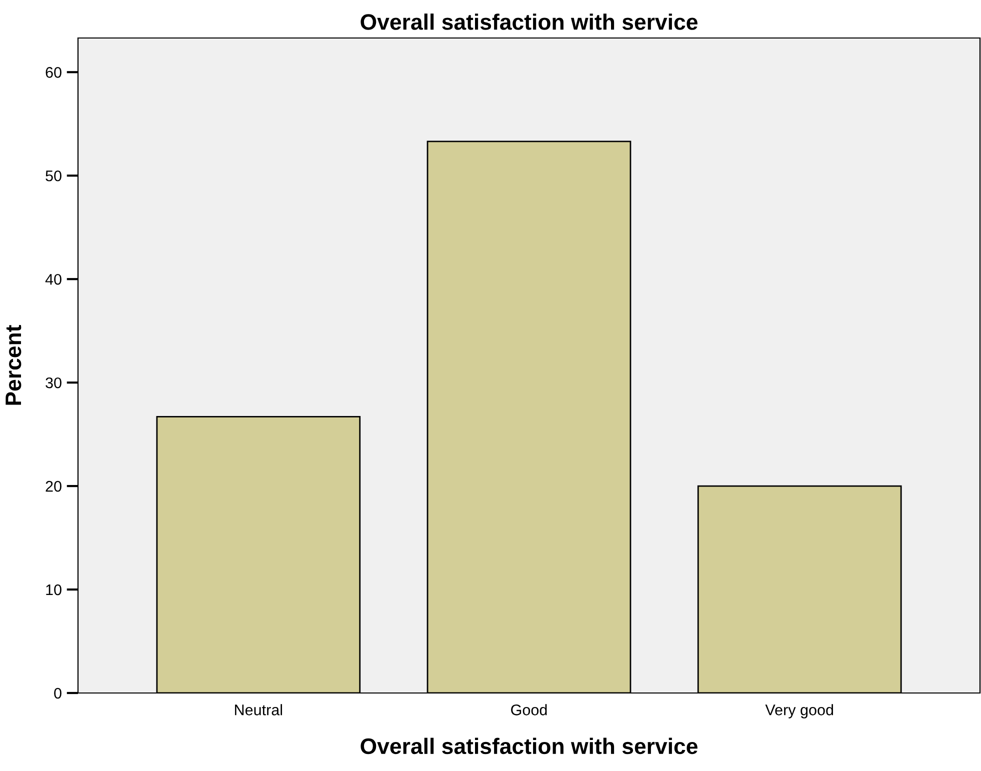 Image resolution: width=981 pixels, height=771 pixels. Describe the element at coordinates (53, 279) in the screenshot. I see `y-tick-label: 40` at that location.